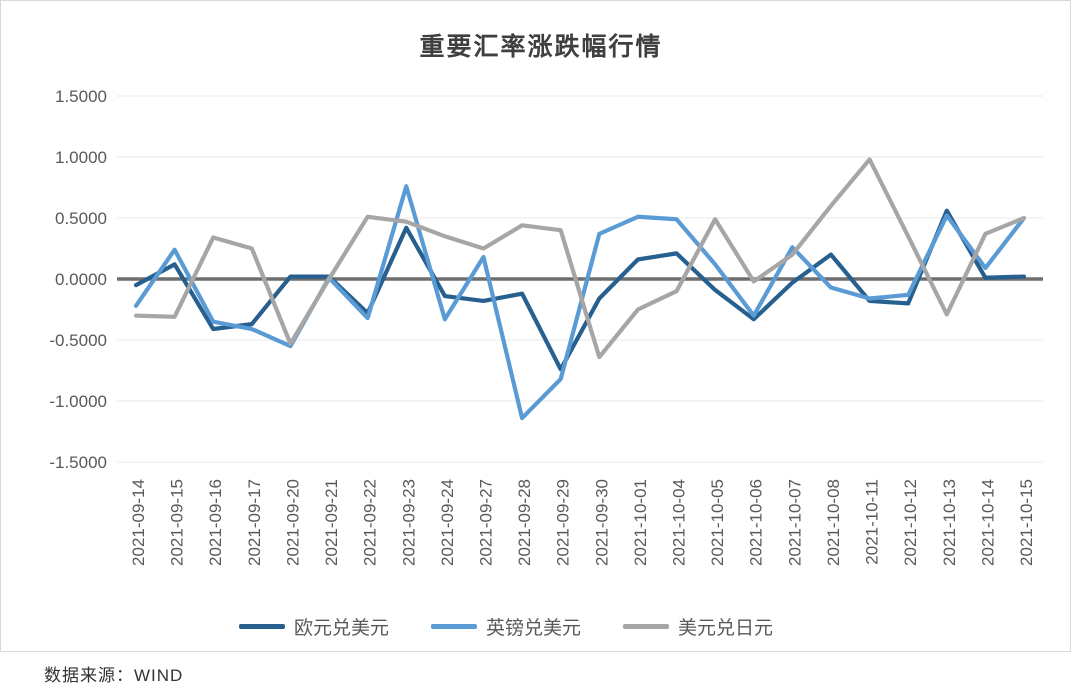 The height and width of the screenshot is (694, 1080). Describe the element at coordinates (533, 628) in the screenshot. I see `legend-label-gbp-usd: 英镑兑美元` at that location.